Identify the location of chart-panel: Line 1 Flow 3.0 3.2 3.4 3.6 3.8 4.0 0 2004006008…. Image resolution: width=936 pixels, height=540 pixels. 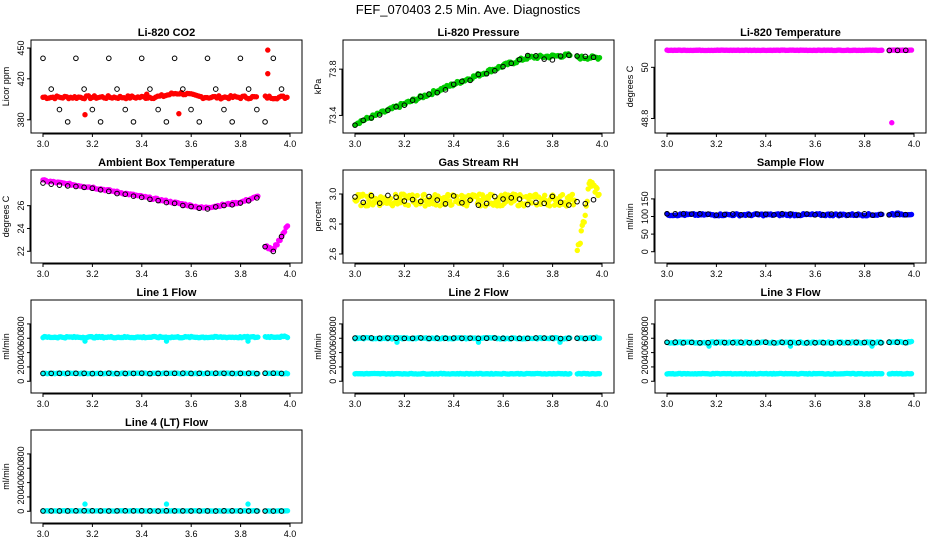
(152, 348).